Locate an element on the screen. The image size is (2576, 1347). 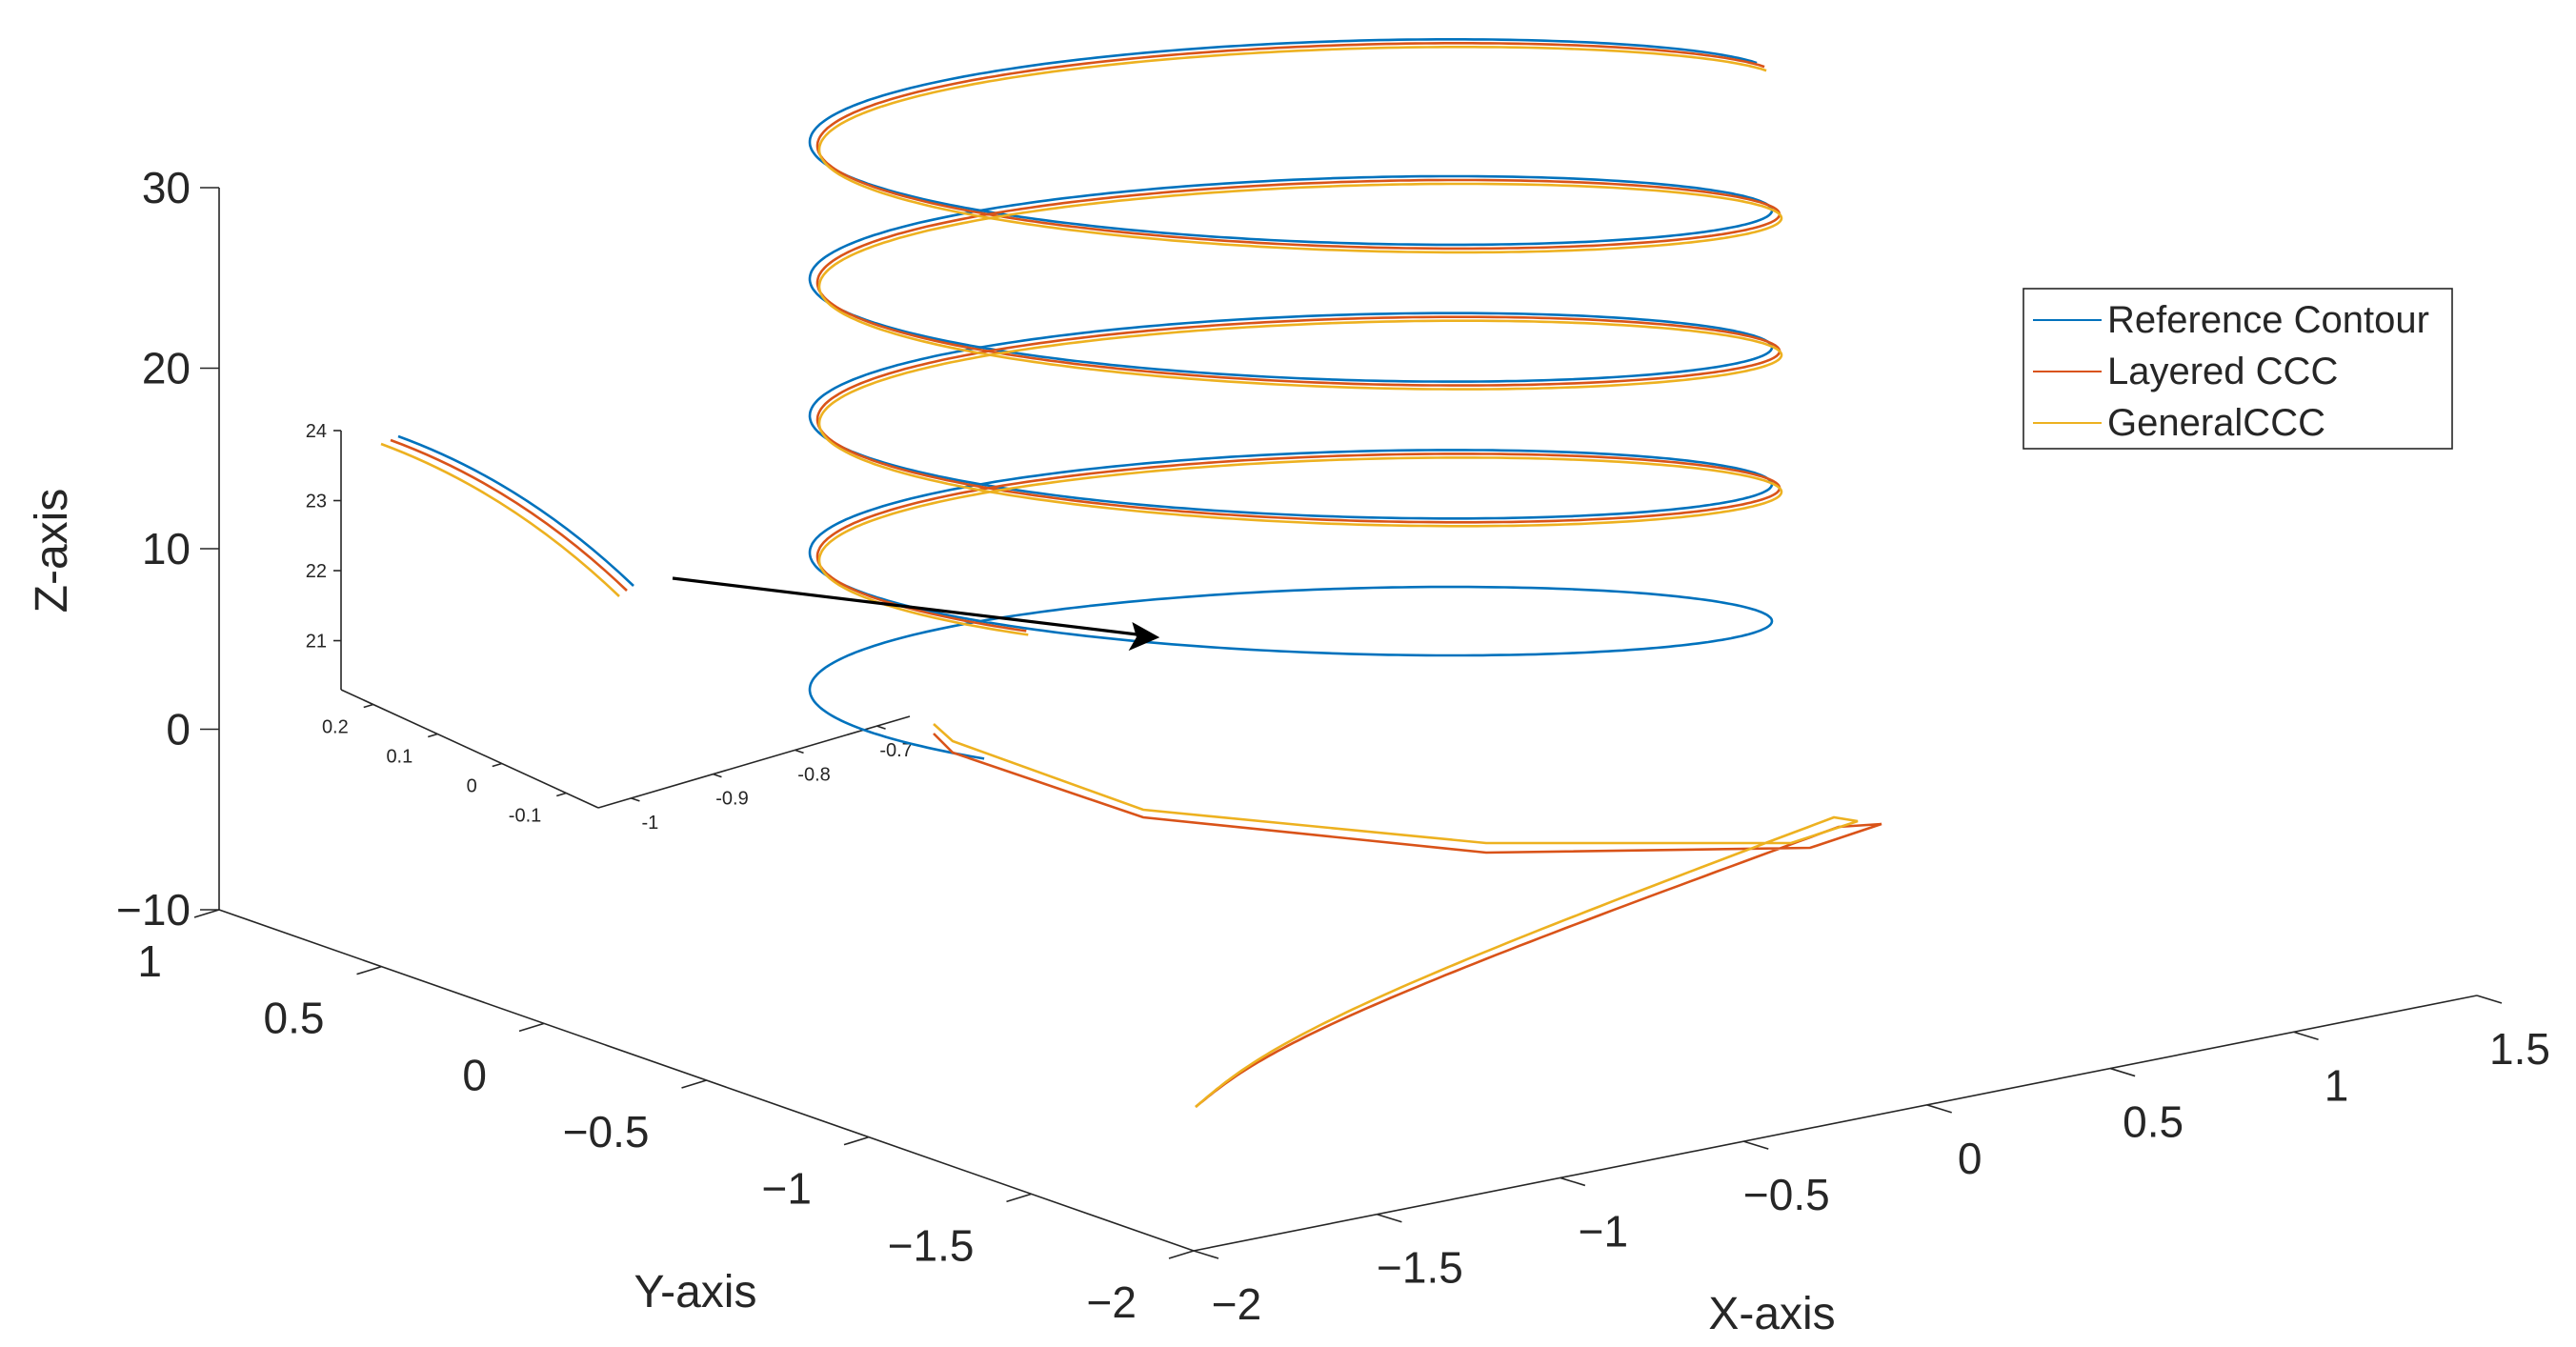
z-tick-label: −10 is located at coordinates (153, 910).